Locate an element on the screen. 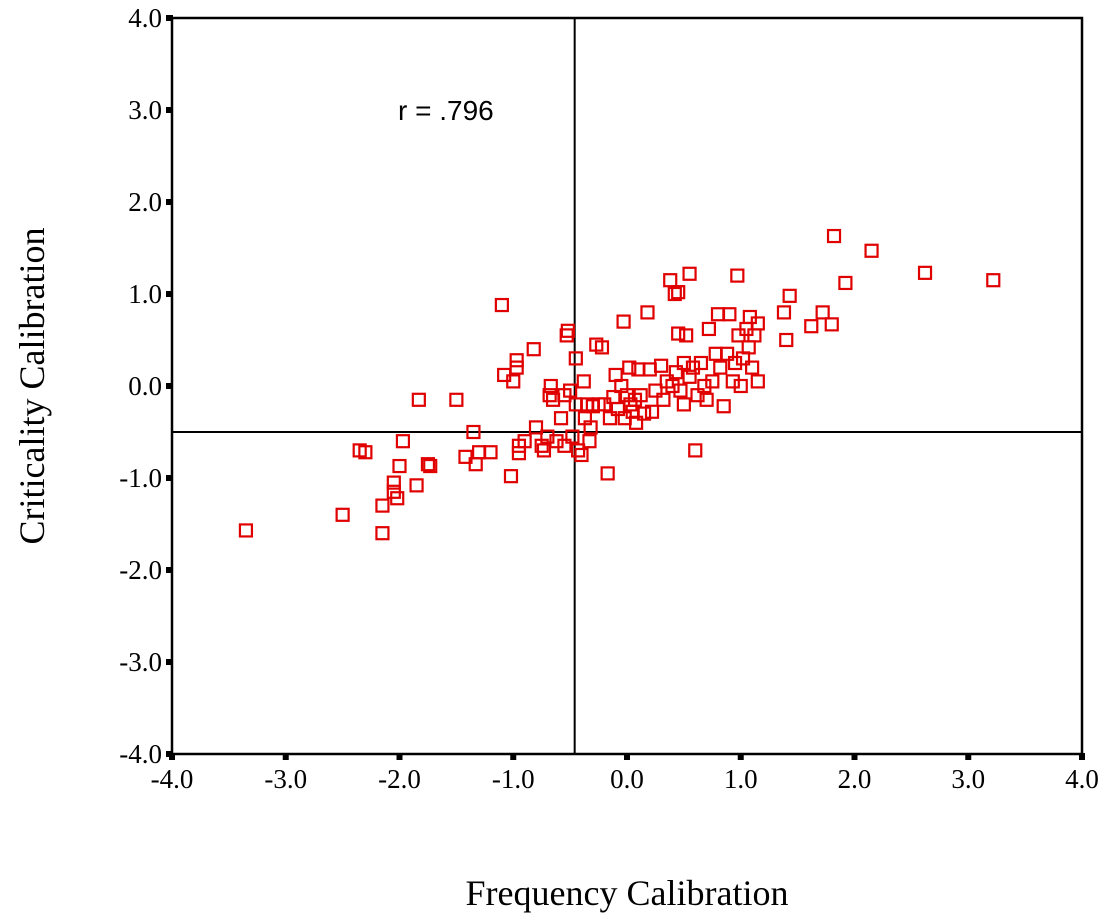 This screenshot has height=924, width=1105. y-tick-label: 4.0 is located at coordinates (145, 18).